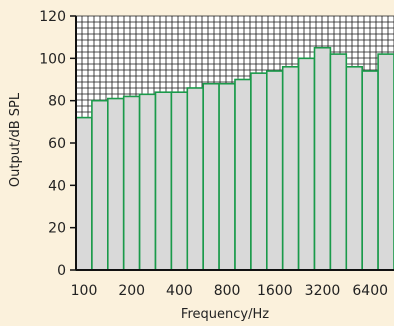 This screenshot has height=326, width=394. I want to click on x-axis-title: Frequency/Hz, so click(225, 314).